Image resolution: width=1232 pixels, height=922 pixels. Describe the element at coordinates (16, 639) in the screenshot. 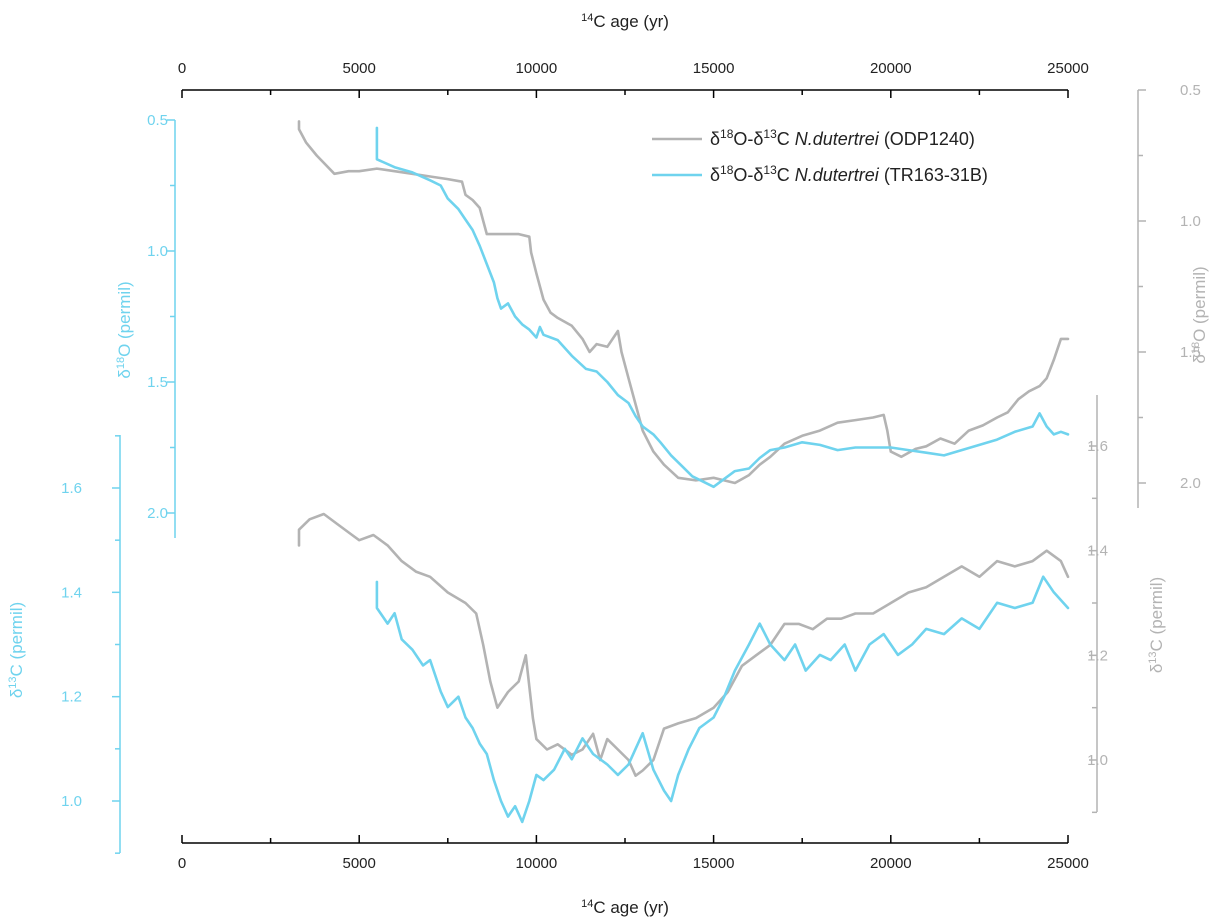

I see `d13c_left-axis-title-rest: C (permil)` at that location.